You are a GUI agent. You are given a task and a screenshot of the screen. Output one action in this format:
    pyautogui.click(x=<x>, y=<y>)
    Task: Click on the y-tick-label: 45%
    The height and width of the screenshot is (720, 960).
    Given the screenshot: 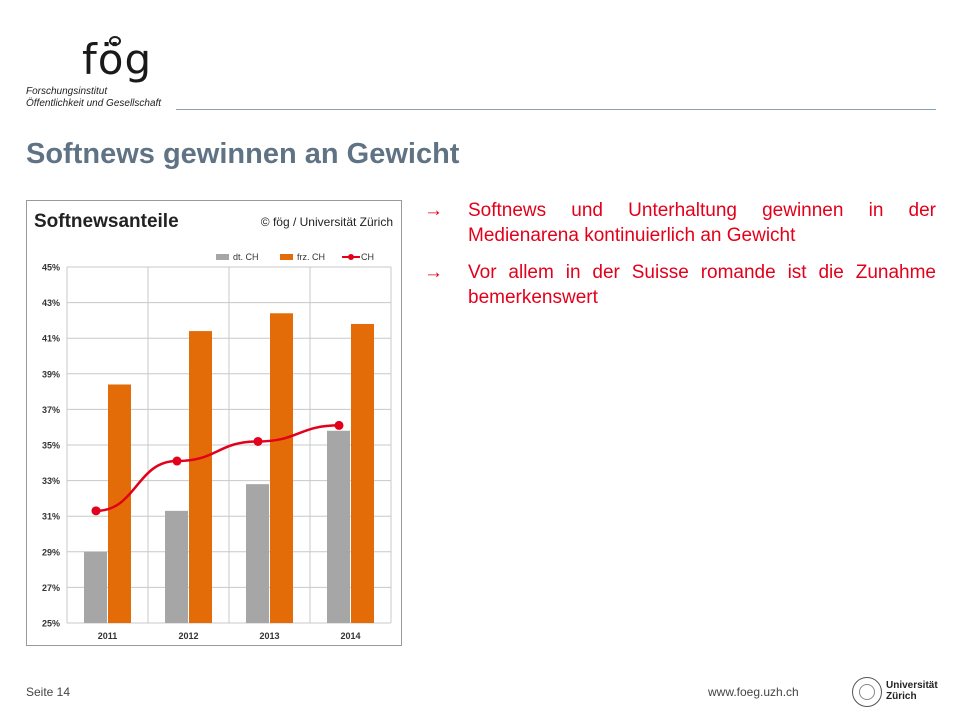 What is the action you would take?
    pyautogui.click(x=51, y=268)
    